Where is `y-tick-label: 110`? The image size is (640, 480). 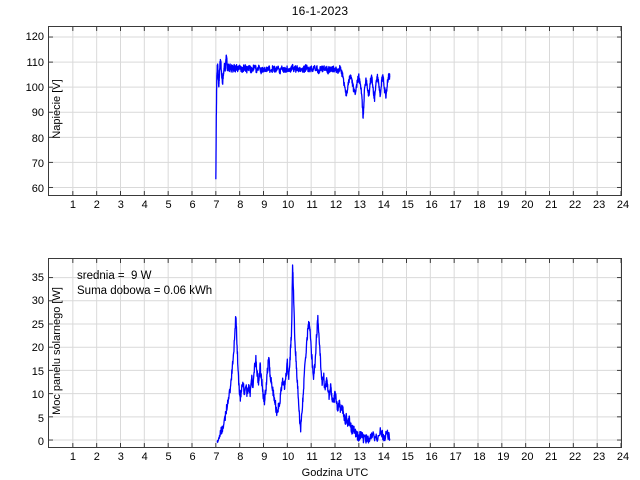
y-tick-label: 110 is located at coordinates (35, 62).